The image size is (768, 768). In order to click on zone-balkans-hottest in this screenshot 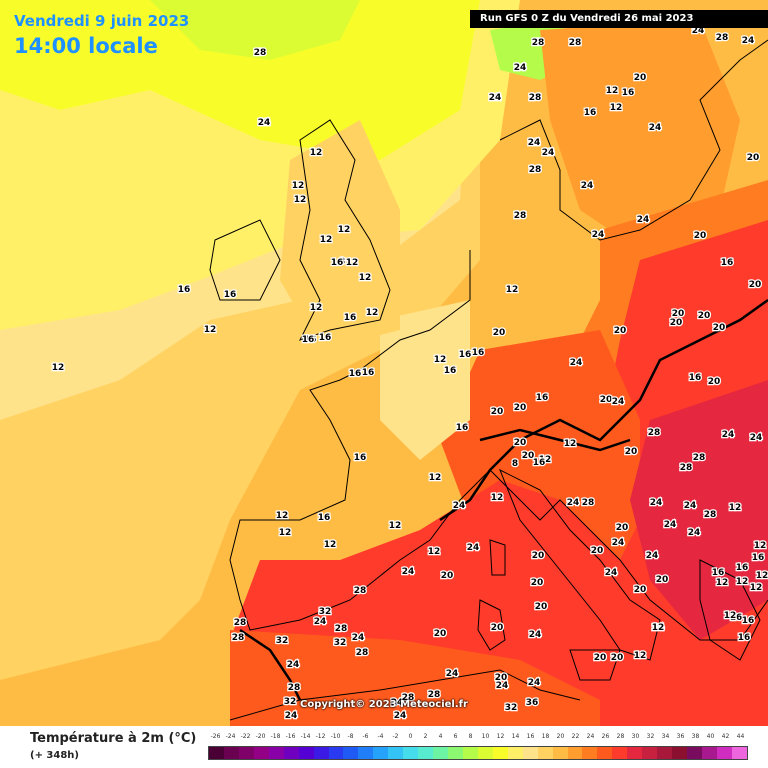, I will do `click(699, 510)`.